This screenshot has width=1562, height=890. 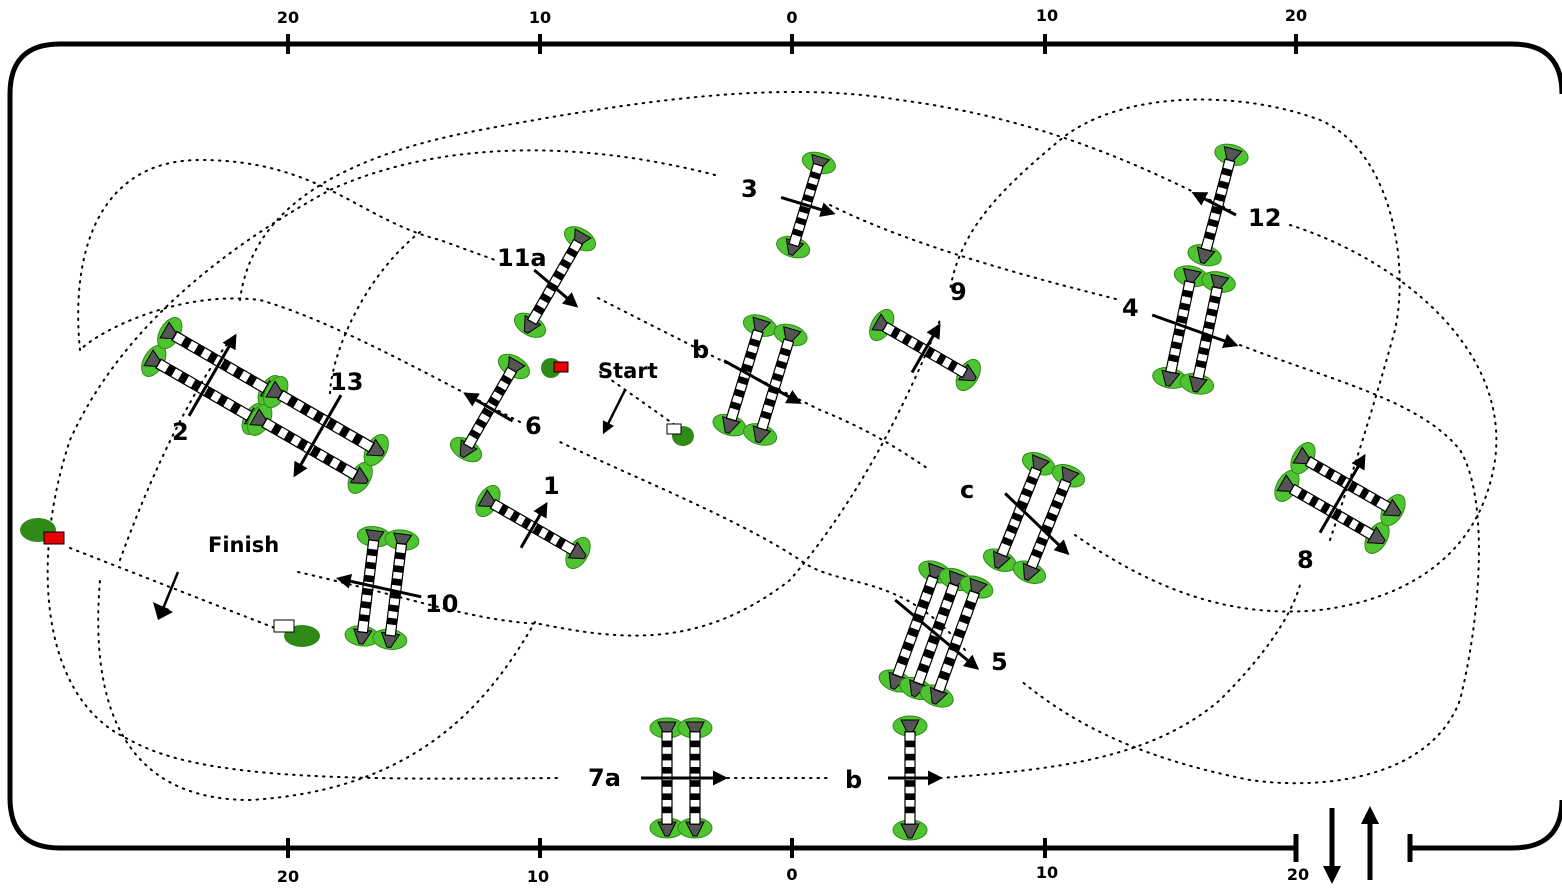 I want to click on jump-number-label: 8, so click(x=1305, y=560).